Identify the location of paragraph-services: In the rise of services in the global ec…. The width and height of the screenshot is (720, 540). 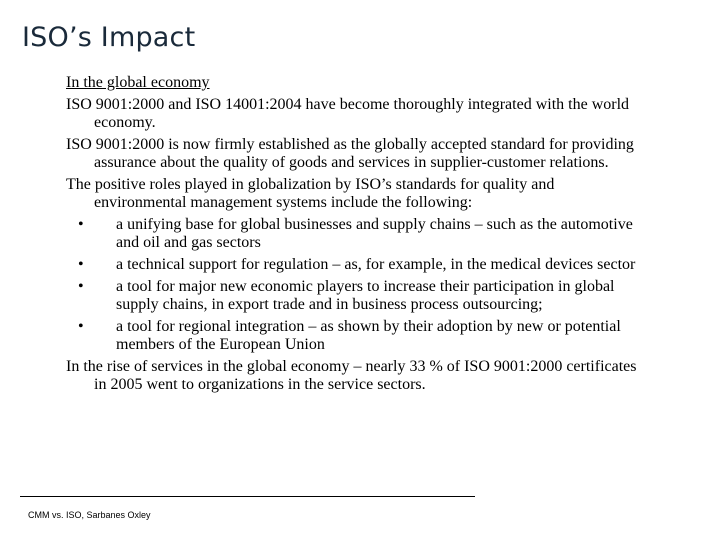
(351, 375).